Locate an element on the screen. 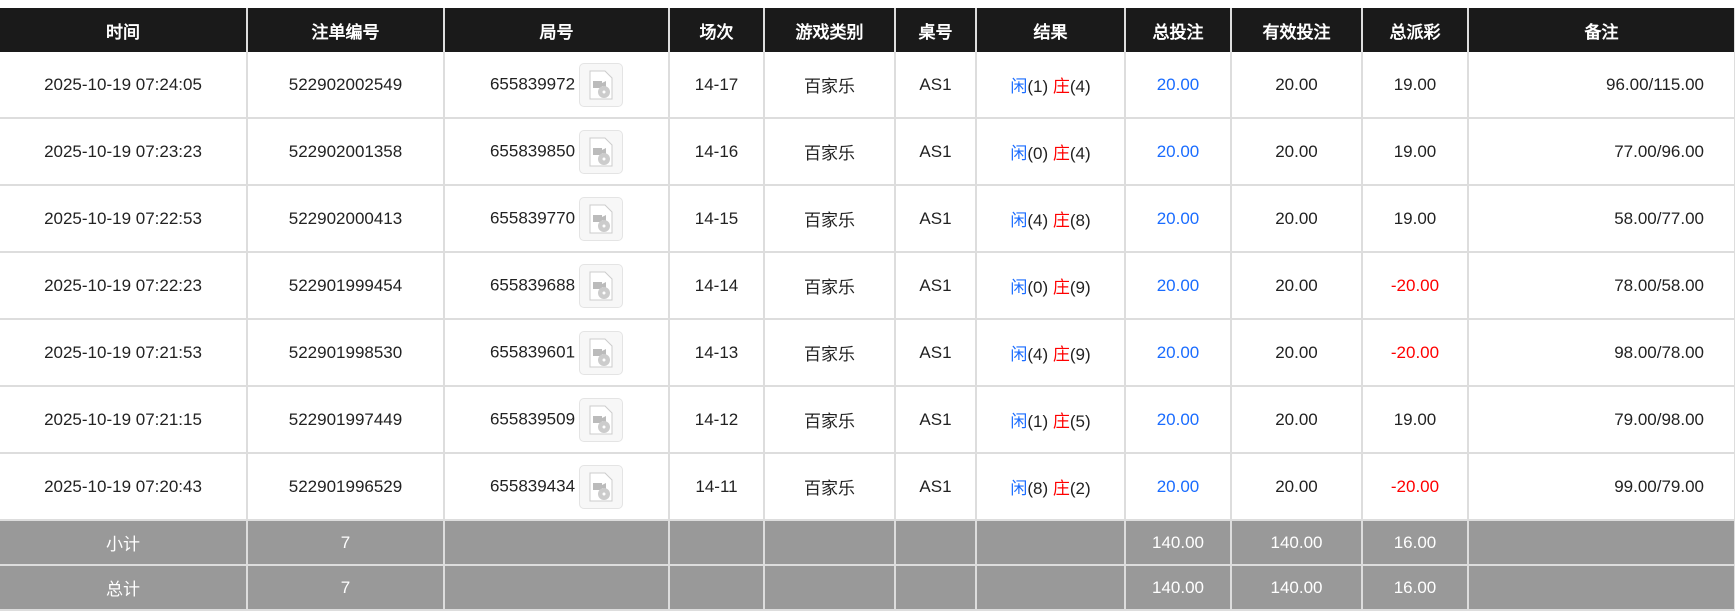 The width and height of the screenshot is (1735, 616). session-cell: 14-16 is located at coordinates (717, 152).